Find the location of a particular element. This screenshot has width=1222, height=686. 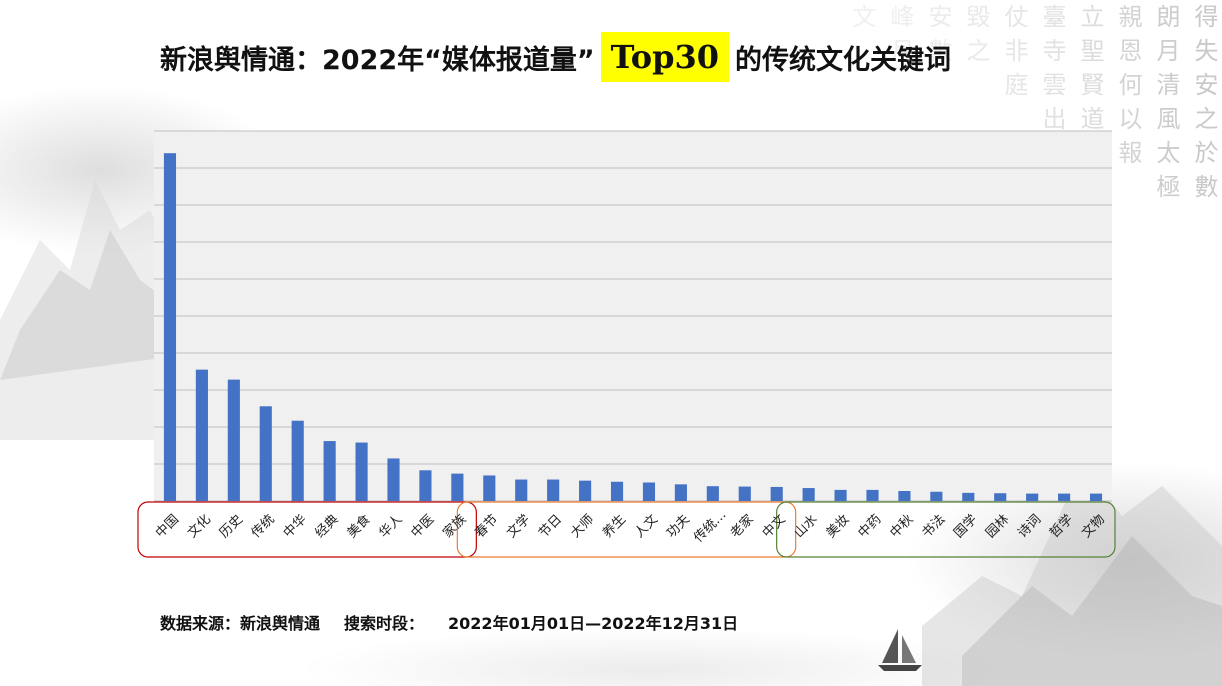

x-tick-label: 哲学 is located at coordinates (1061, 526).